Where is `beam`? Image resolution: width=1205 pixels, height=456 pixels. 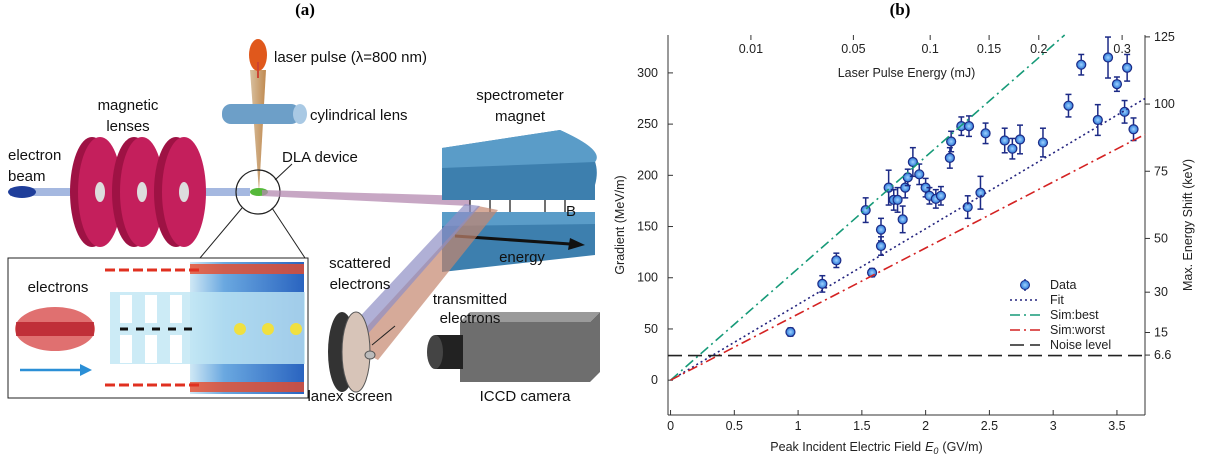
beam is located at coordinates (366, 198).